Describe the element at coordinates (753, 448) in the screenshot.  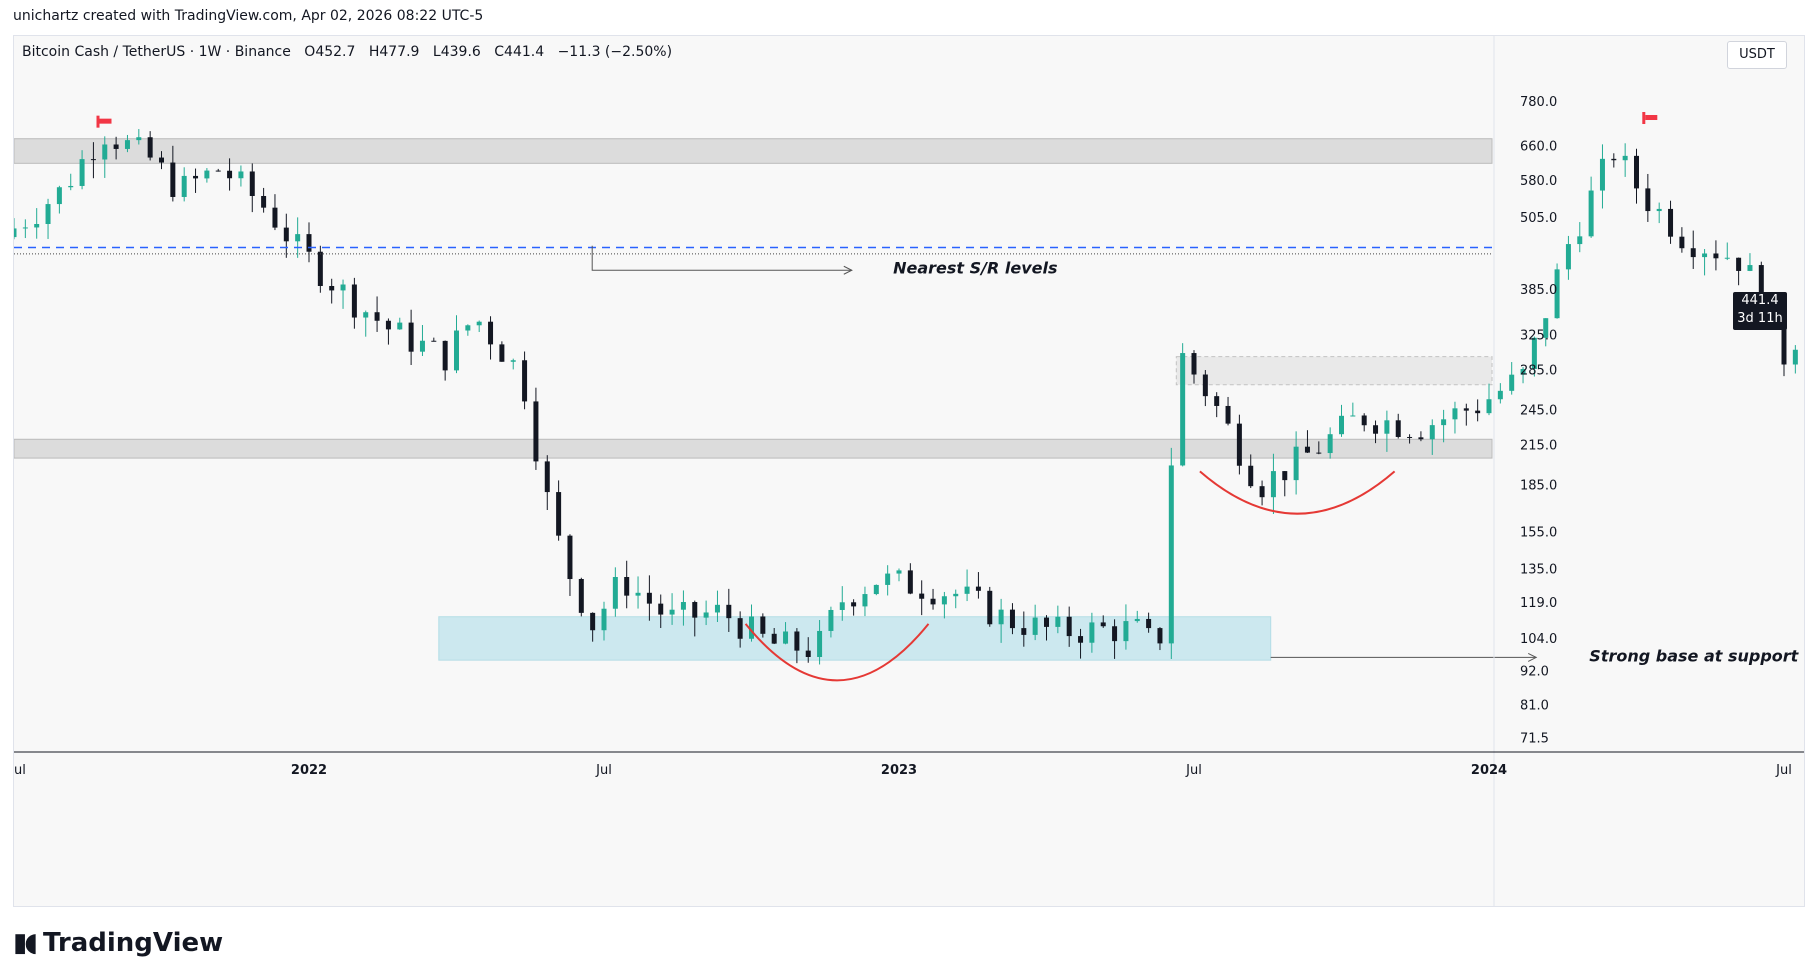
I see `strong-support-zone` at that location.